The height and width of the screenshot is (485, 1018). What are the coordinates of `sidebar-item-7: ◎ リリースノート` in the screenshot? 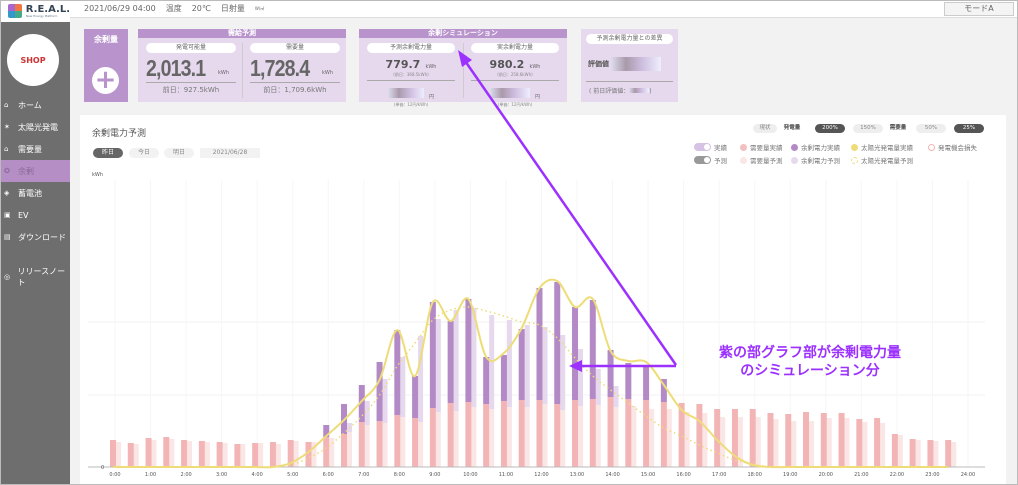 It's located at (35, 277).